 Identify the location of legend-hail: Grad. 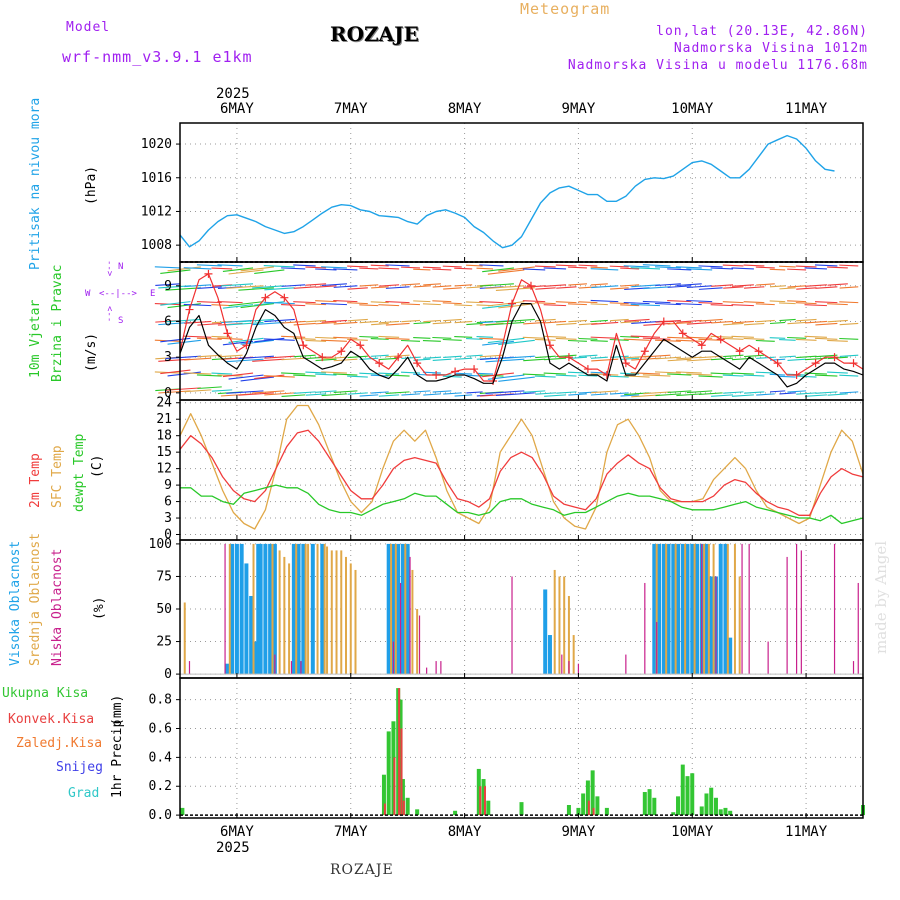
(84, 793).